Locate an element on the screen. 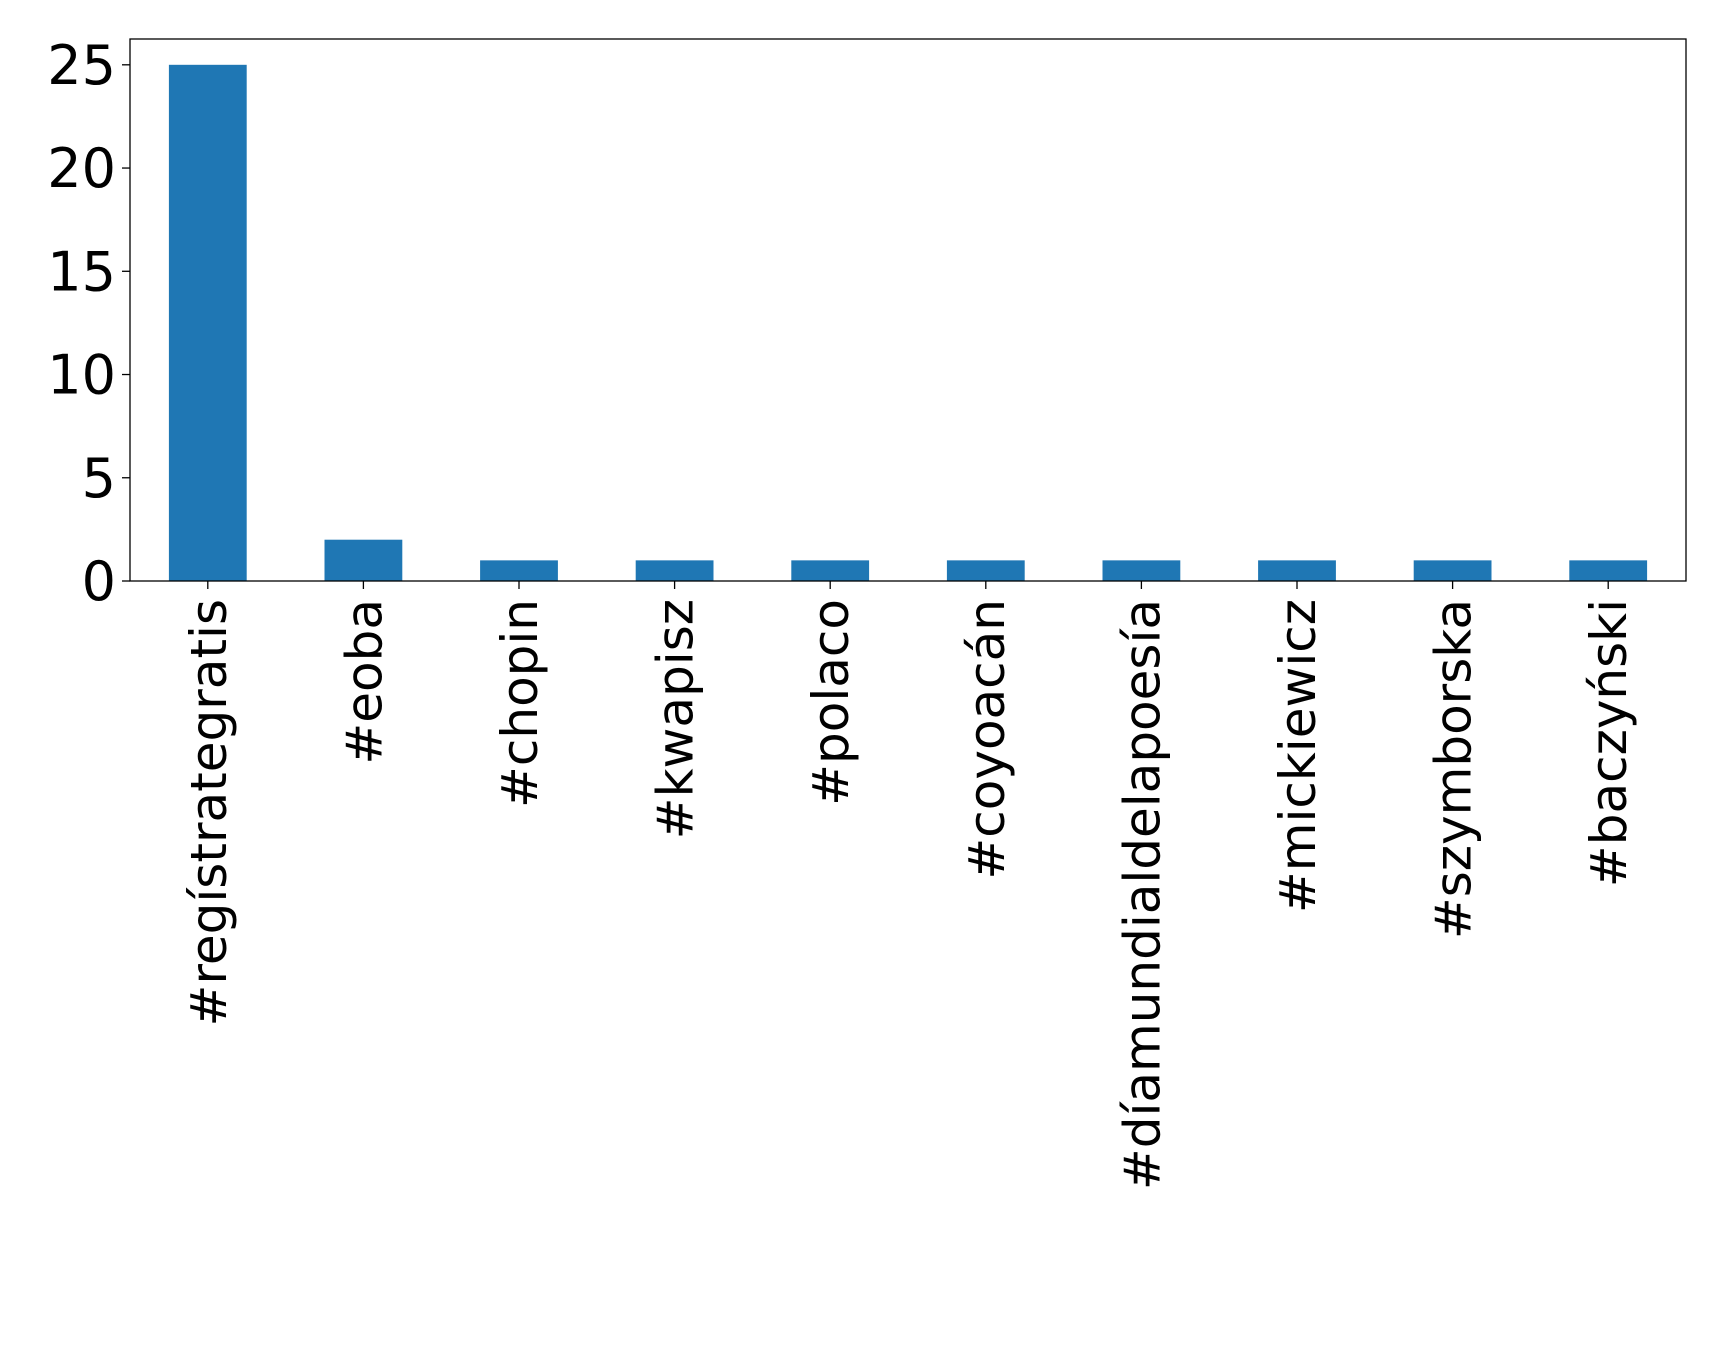 The height and width of the screenshot is (1366, 1719). x-tick-label: #szymborska is located at coordinates (1454, 769).